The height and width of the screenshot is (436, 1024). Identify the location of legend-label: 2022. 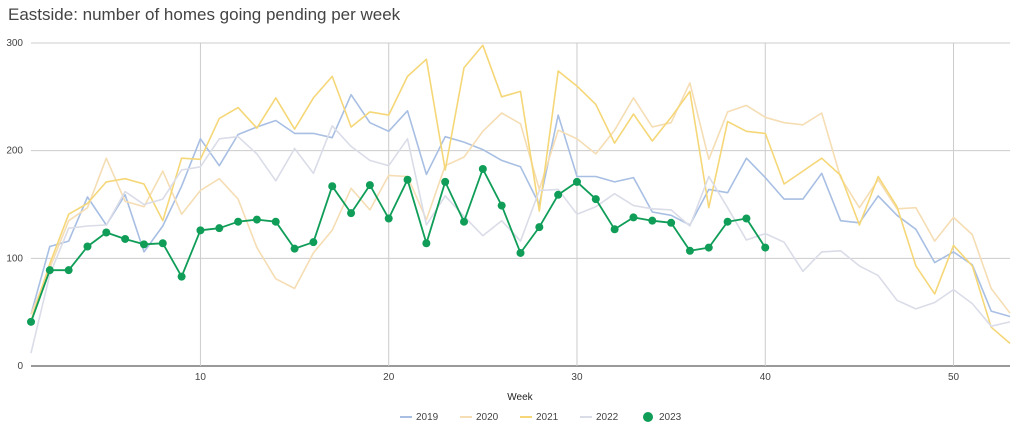
(607, 417).